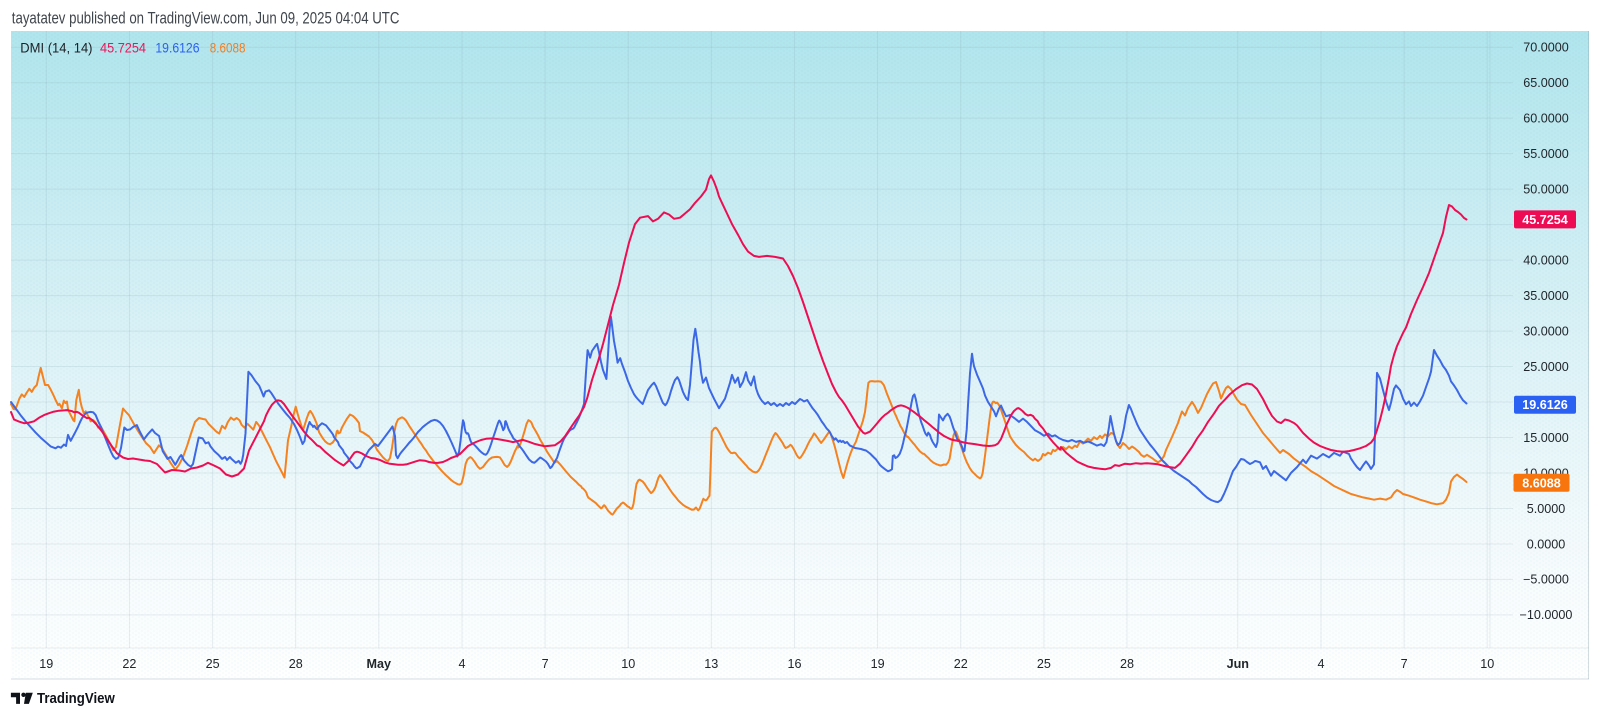 Image resolution: width=1600 pixels, height=718 pixels. I want to click on svg-text: 65.0000, so click(1546, 83).